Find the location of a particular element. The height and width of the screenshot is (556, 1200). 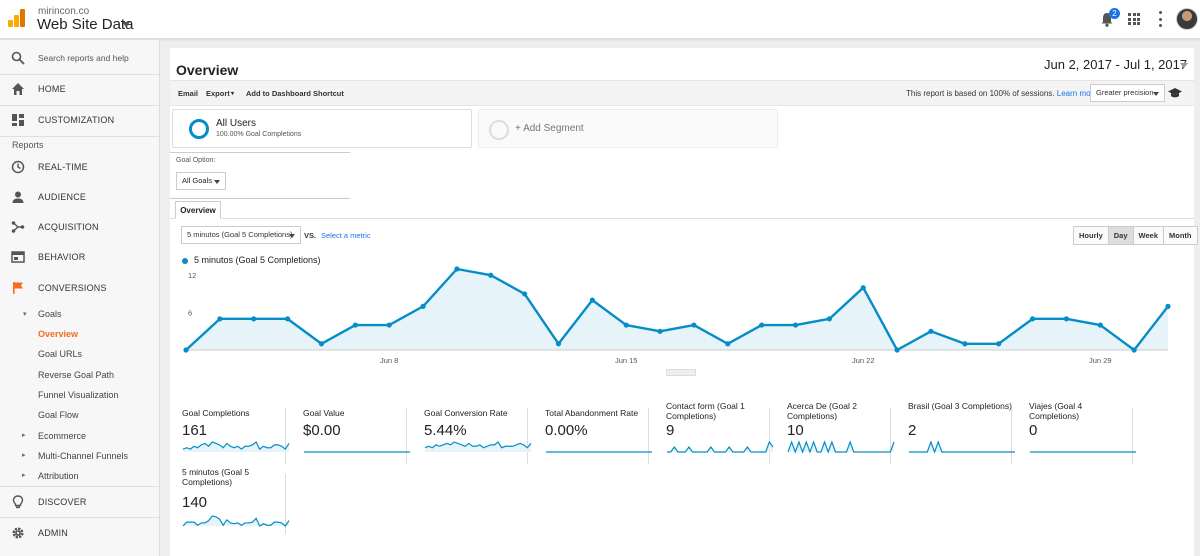

scorecard: Contact form (Goal 1 Completions) 9 is located at coordinates (714, 432).